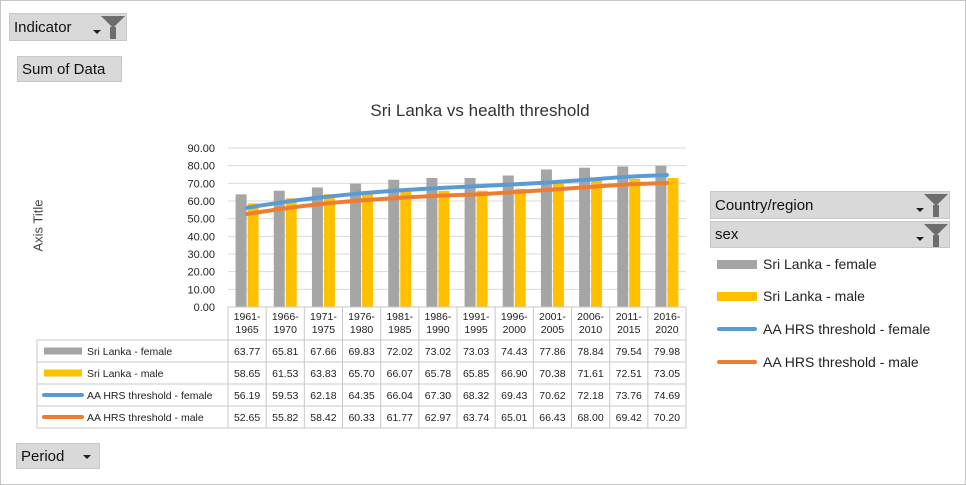  I want to click on table-cell-value: 73.02, so click(438, 352).